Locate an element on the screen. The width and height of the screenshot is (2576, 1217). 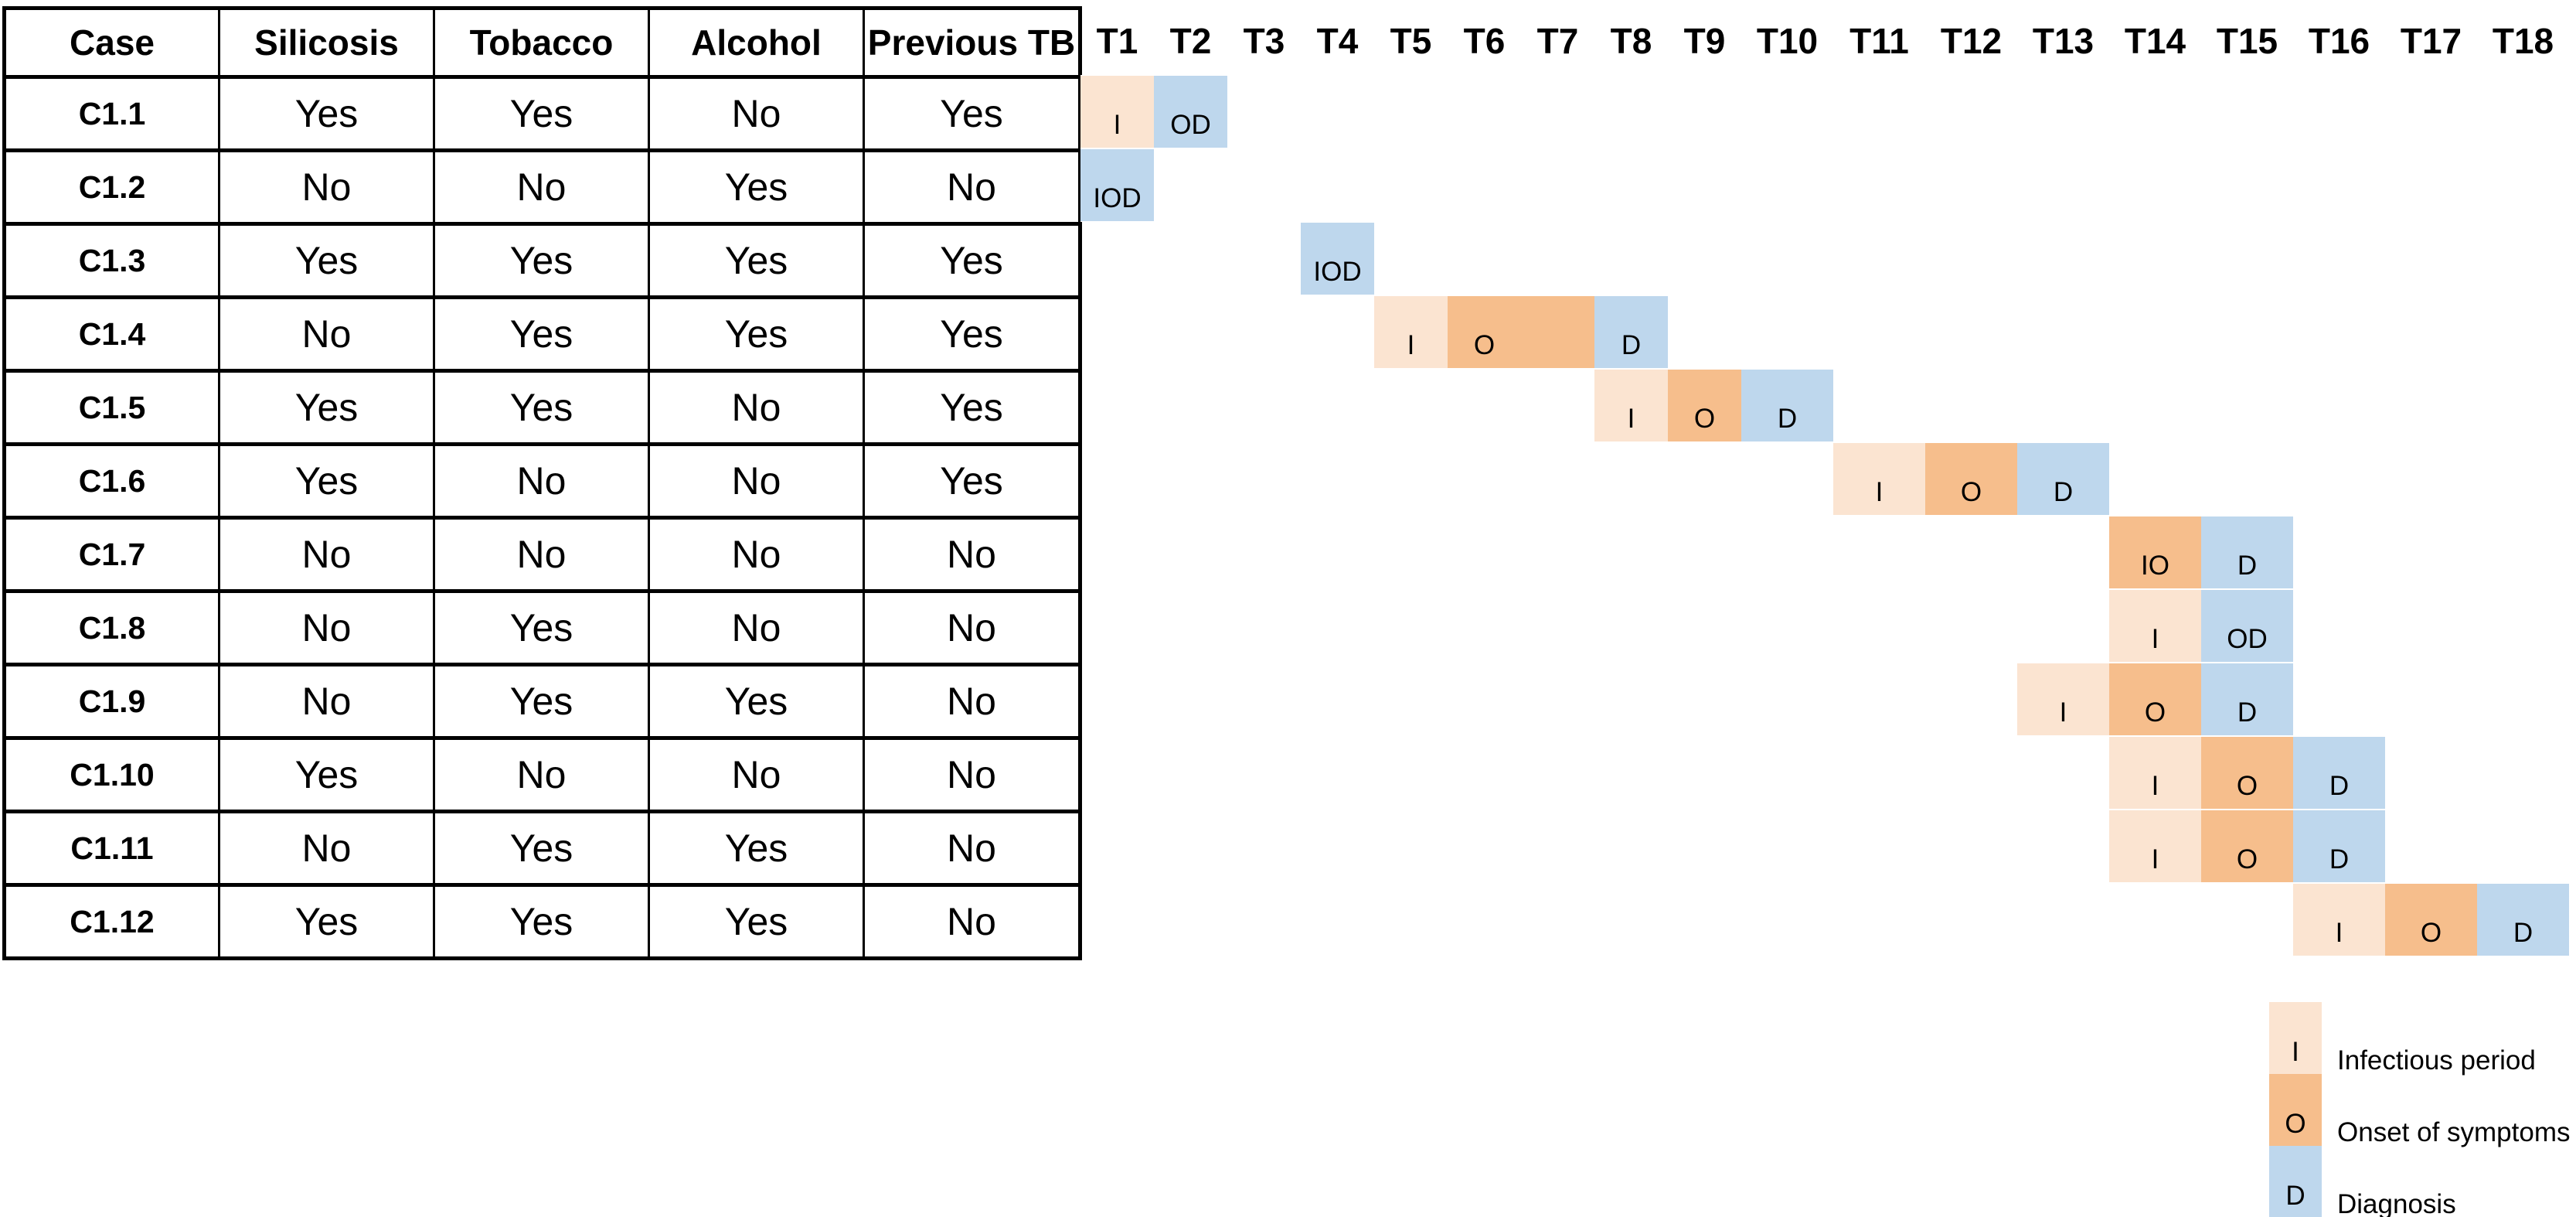
table-row: C1.9 No Yes Yes No is located at coordinates (542, 701).